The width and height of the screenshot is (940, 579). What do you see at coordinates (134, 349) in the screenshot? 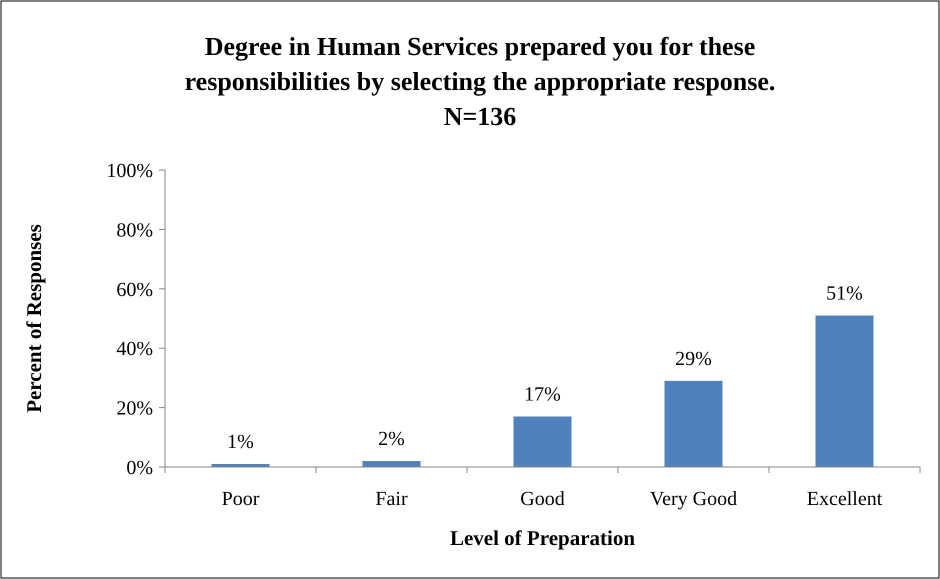
I see `y-tick-label: 40%` at bounding box center [134, 349].